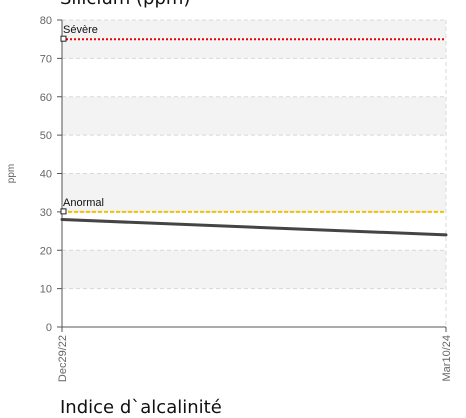  What do you see at coordinates (49, 328) in the screenshot?
I see `y-tick-label: 0` at bounding box center [49, 328].